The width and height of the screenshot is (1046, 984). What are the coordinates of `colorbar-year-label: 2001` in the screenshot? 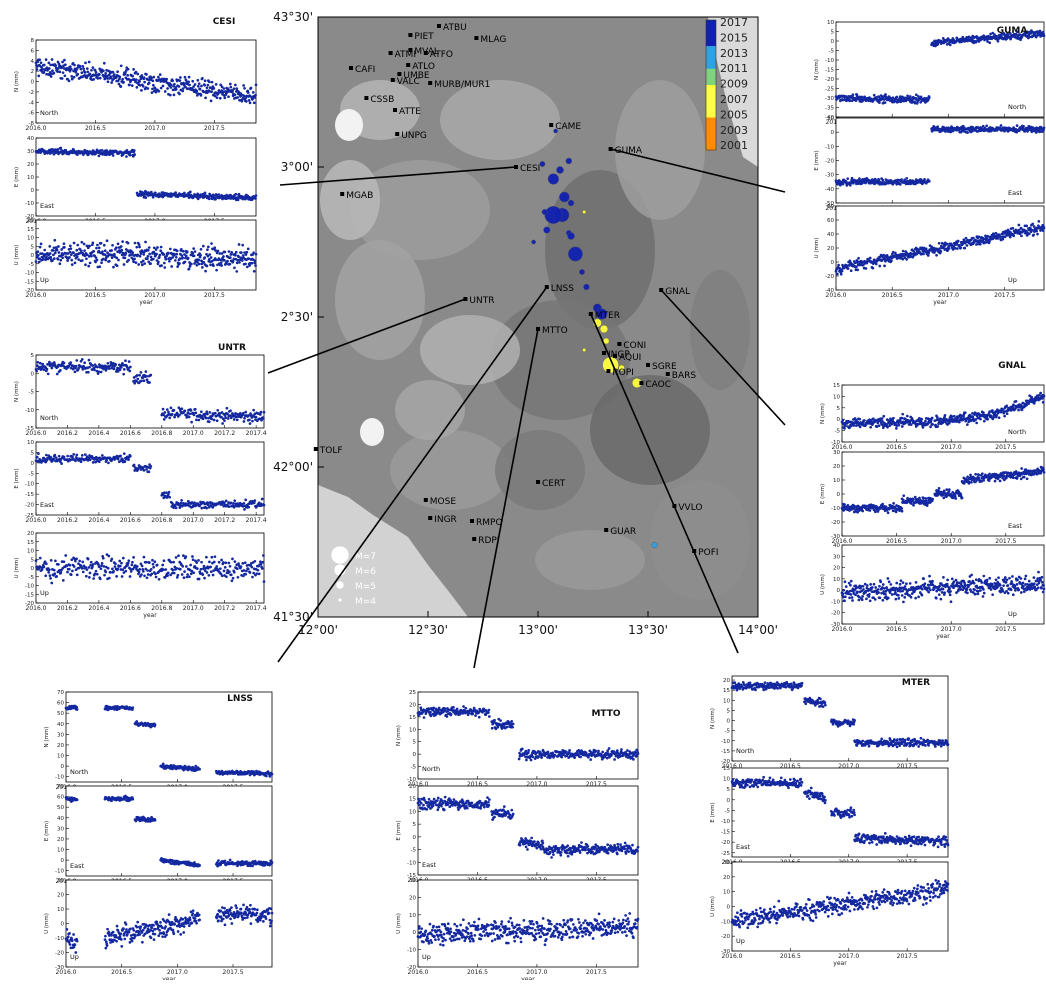 It's located at (734, 145).